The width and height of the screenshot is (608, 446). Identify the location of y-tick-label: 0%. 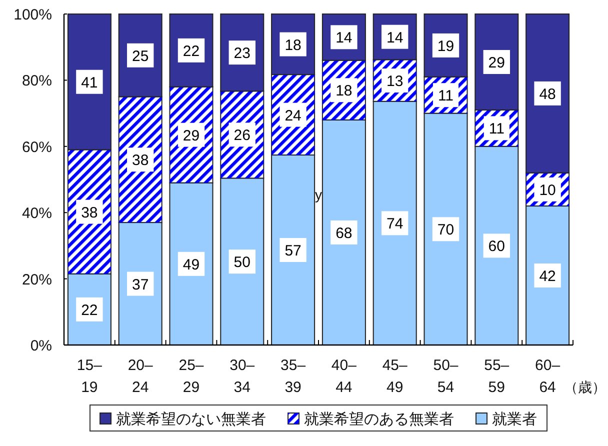
(41, 346).